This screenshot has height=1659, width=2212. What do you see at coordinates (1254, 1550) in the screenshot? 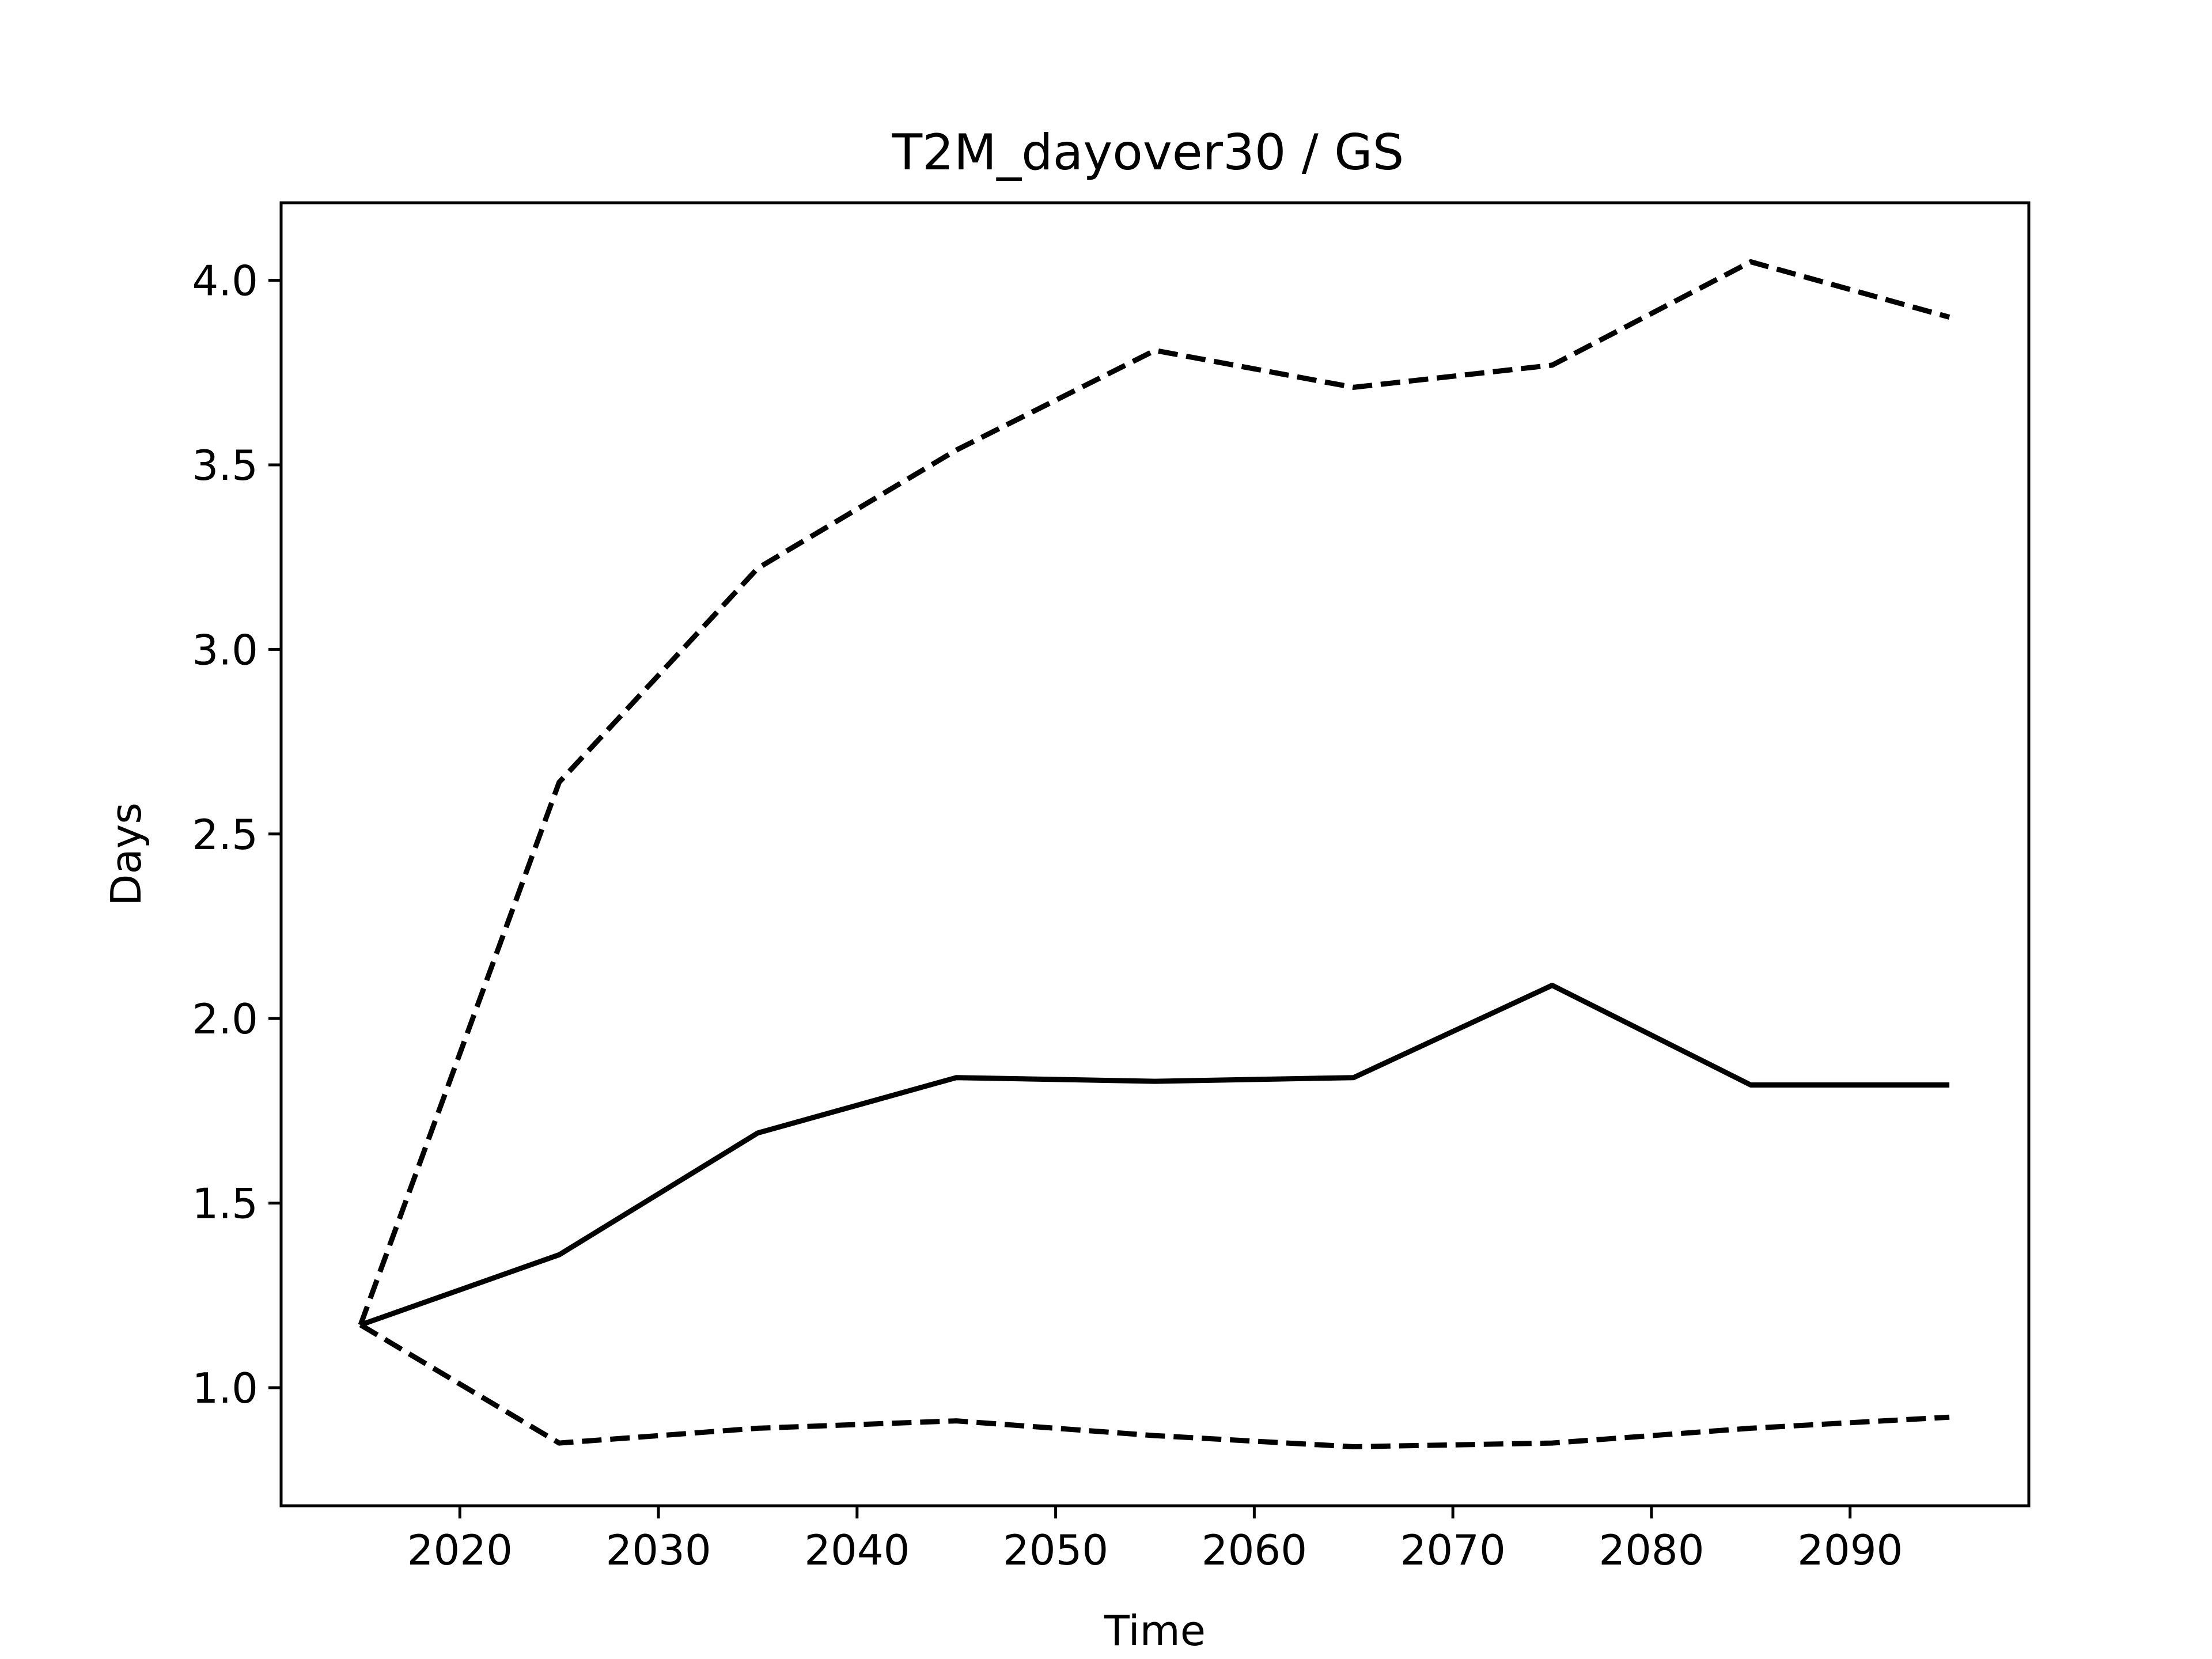
I see `x-tick-label: 2060` at bounding box center [1254, 1550].